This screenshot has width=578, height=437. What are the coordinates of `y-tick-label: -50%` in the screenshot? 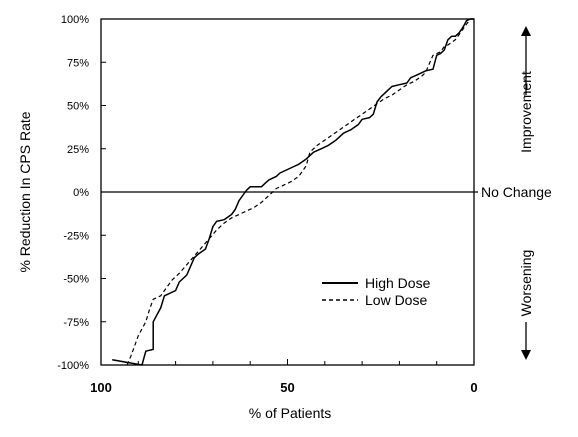 It's located at (76, 280).